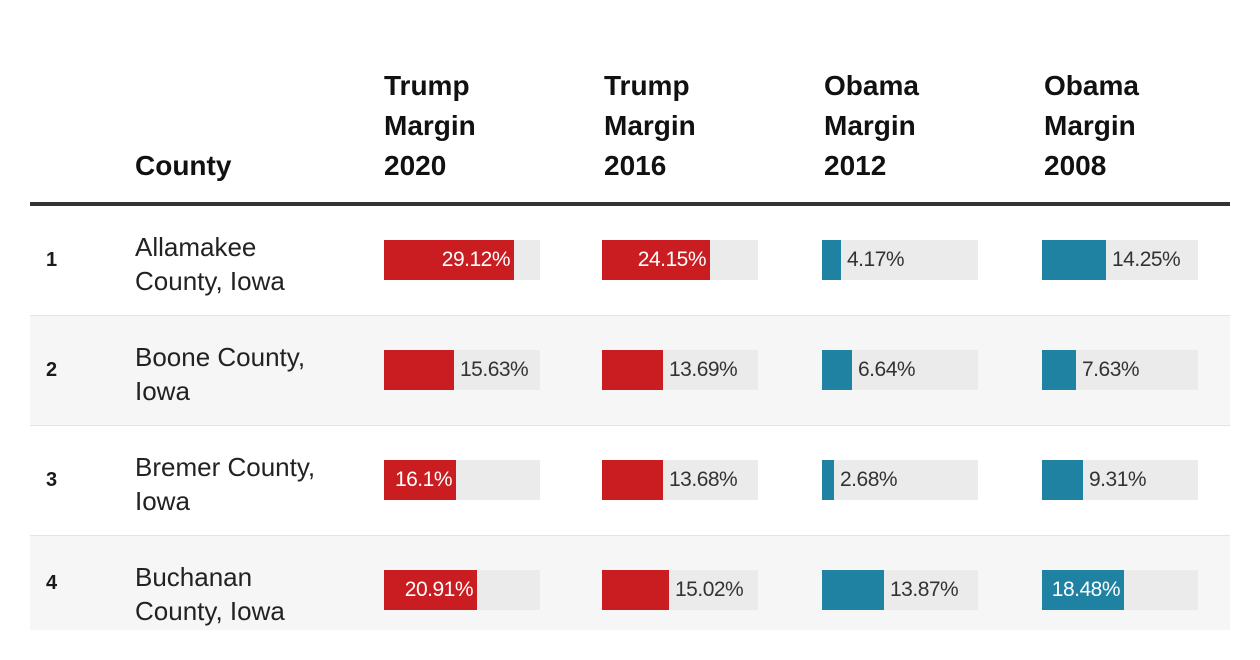 The height and width of the screenshot is (660, 1260). I want to click on bar-track-obama2008: 7.63%, so click(1120, 370).